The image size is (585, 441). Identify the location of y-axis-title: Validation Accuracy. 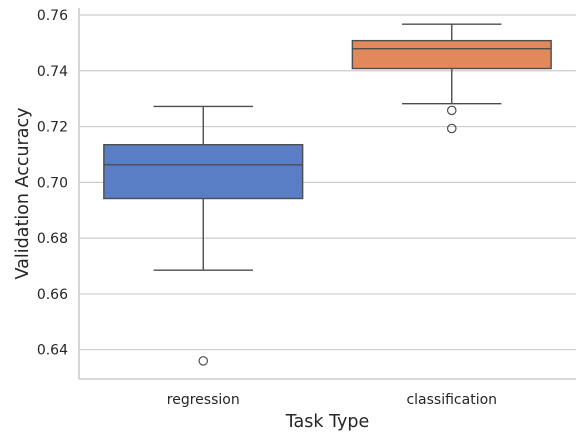
(23, 194).